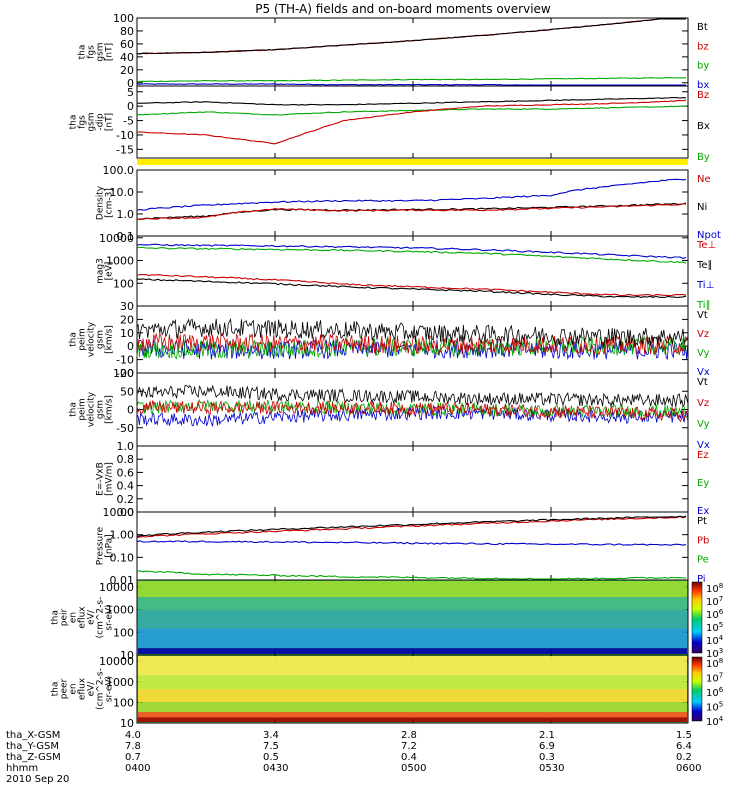 Image resolution: width=750 pixels, height=800 pixels. Describe the element at coordinates (411, 251) in the screenshot. I see `series-line-Ti⊥` at that location.